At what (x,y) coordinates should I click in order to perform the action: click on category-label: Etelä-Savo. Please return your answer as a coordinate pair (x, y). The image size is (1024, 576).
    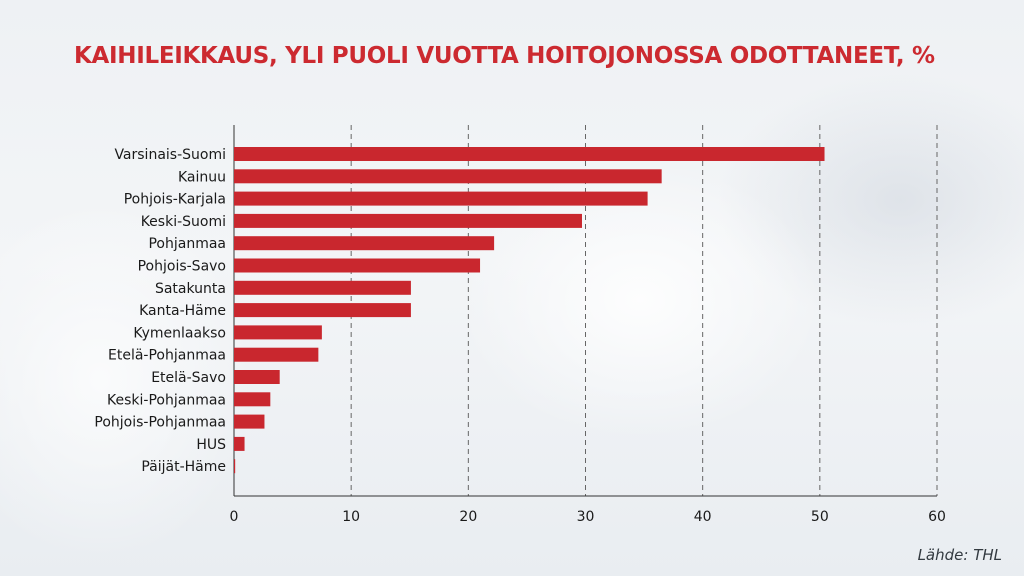
    Looking at the image, I should click on (188, 378).